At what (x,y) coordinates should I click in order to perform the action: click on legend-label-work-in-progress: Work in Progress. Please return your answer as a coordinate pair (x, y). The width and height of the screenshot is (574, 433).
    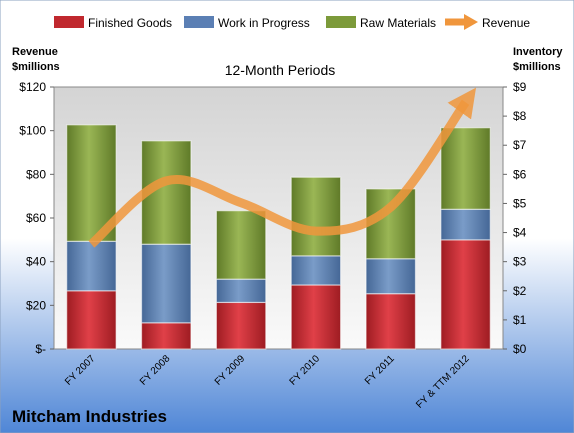
    Looking at the image, I should click on (264, 23).